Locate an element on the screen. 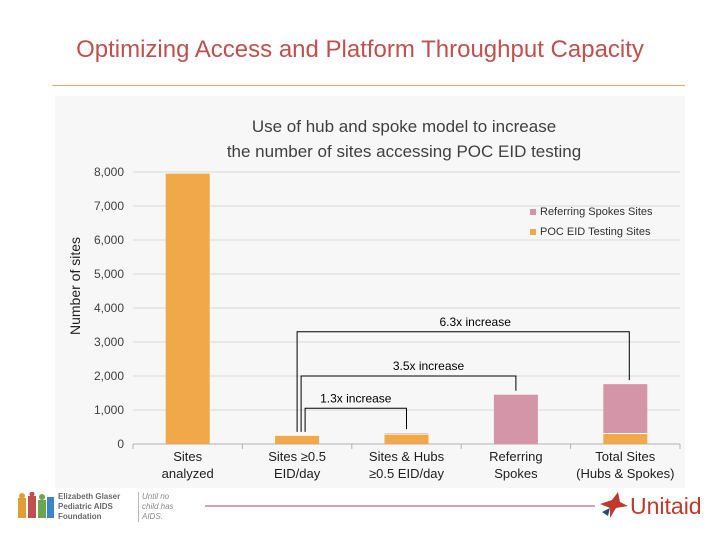  y-tick-label: 6,000 is located at coordinates (109, 240).